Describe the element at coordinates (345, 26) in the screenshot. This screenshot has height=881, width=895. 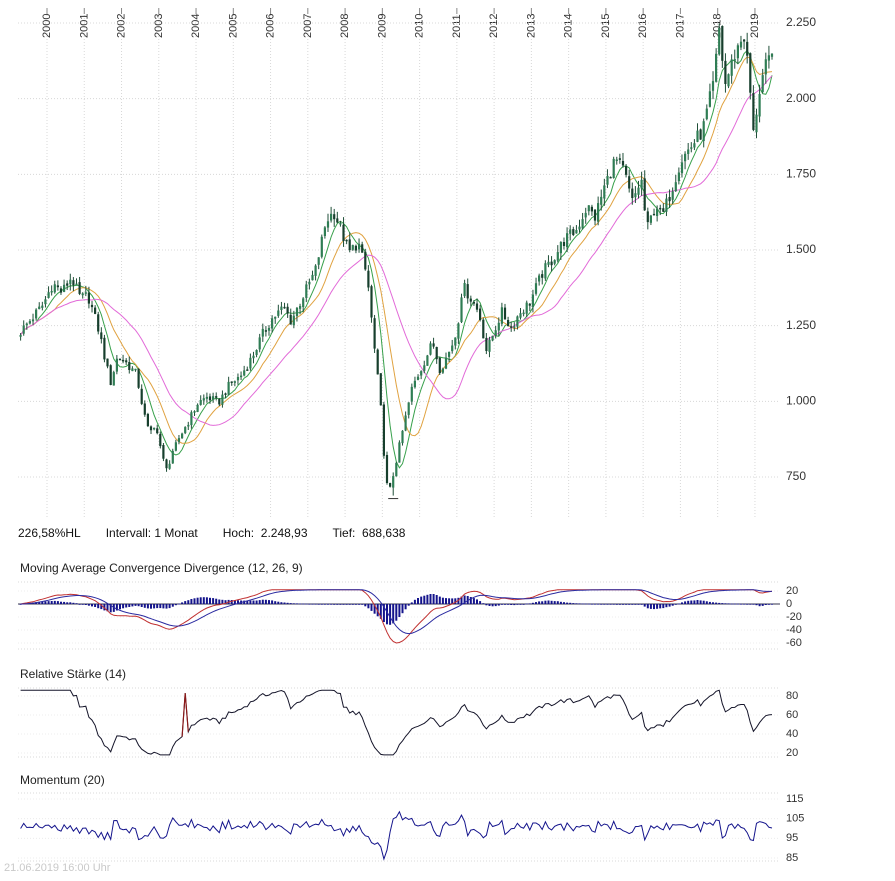
I see `year-tick-label: 2008` at that location.